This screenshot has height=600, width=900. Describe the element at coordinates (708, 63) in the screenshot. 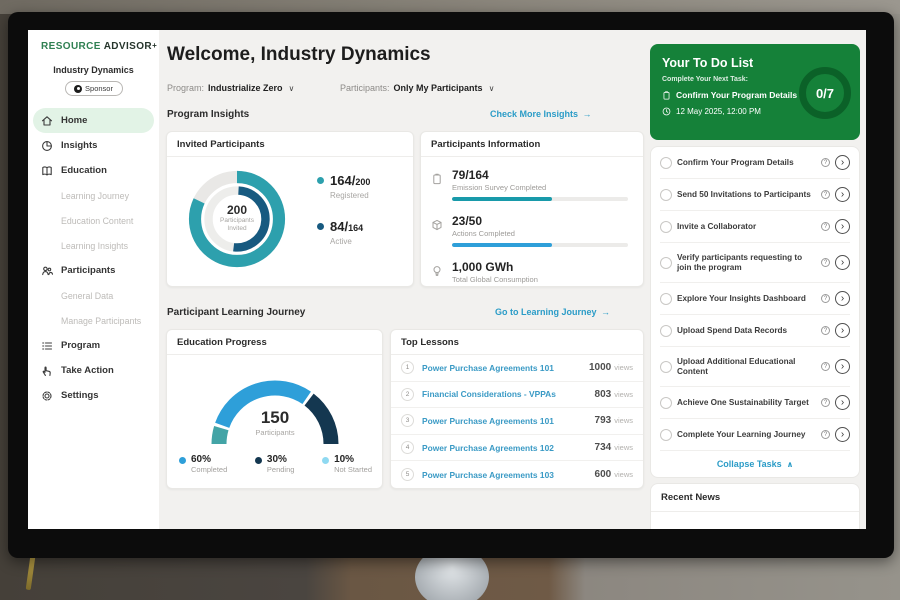

I see `todo-title: Your To Do List` at that location.